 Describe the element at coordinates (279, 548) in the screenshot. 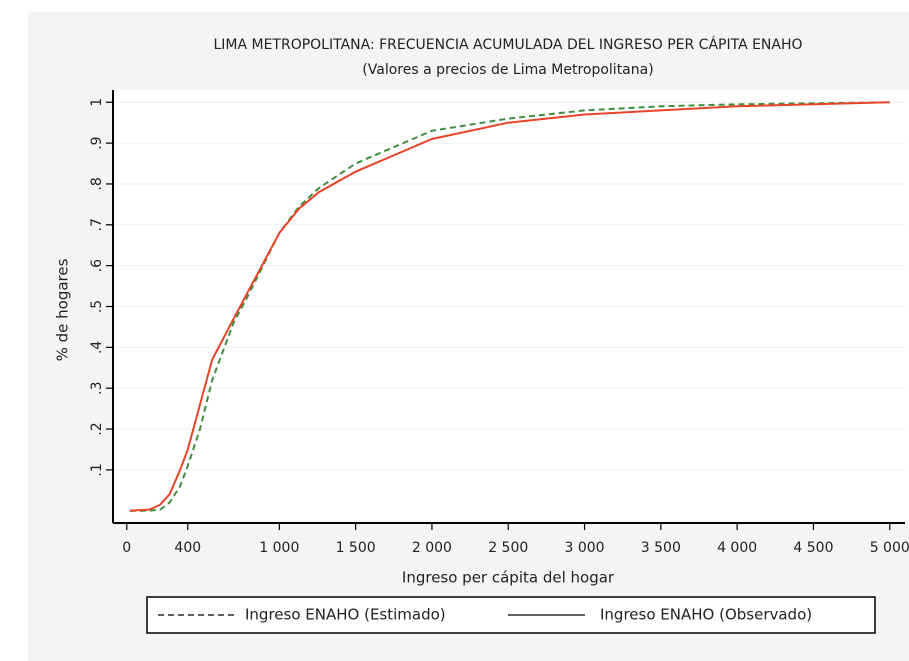

I see `x-tick-label: 1 000` at that location.